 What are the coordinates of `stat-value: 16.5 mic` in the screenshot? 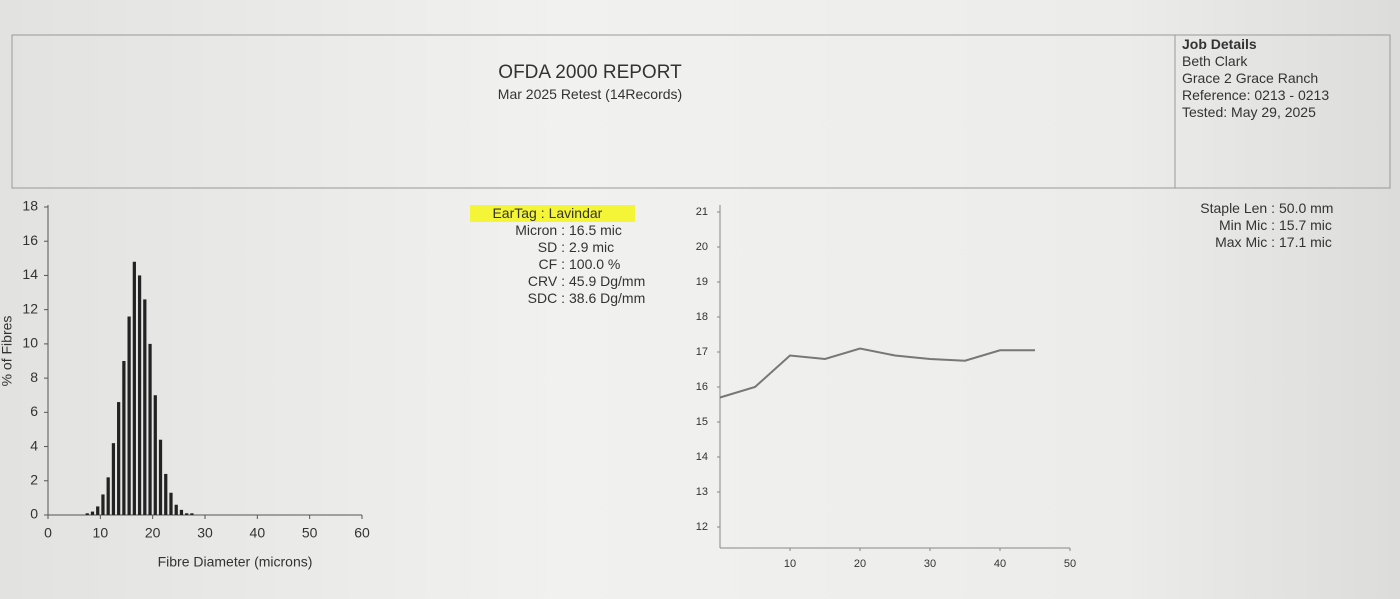 It's located at (595, 230).